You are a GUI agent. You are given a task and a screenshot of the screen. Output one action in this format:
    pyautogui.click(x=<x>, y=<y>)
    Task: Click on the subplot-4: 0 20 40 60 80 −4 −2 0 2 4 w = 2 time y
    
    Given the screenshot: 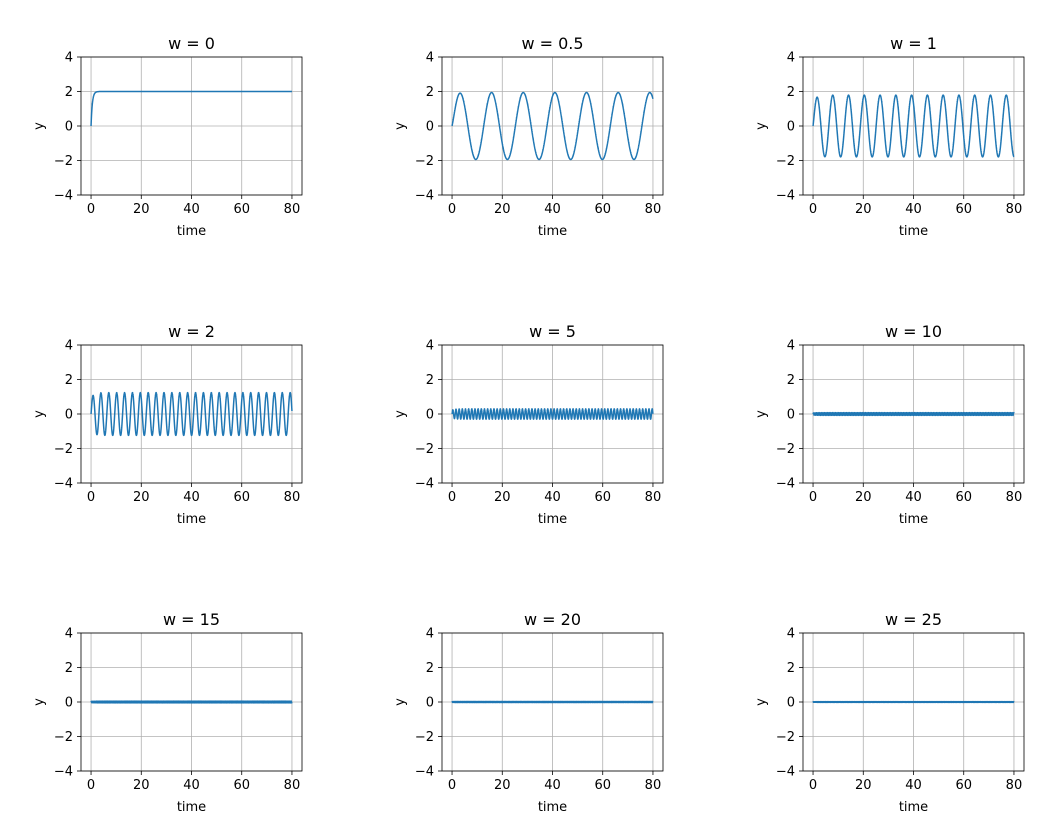 What is the action you would take?
    pyautogui.click(x=167, y=424)
    